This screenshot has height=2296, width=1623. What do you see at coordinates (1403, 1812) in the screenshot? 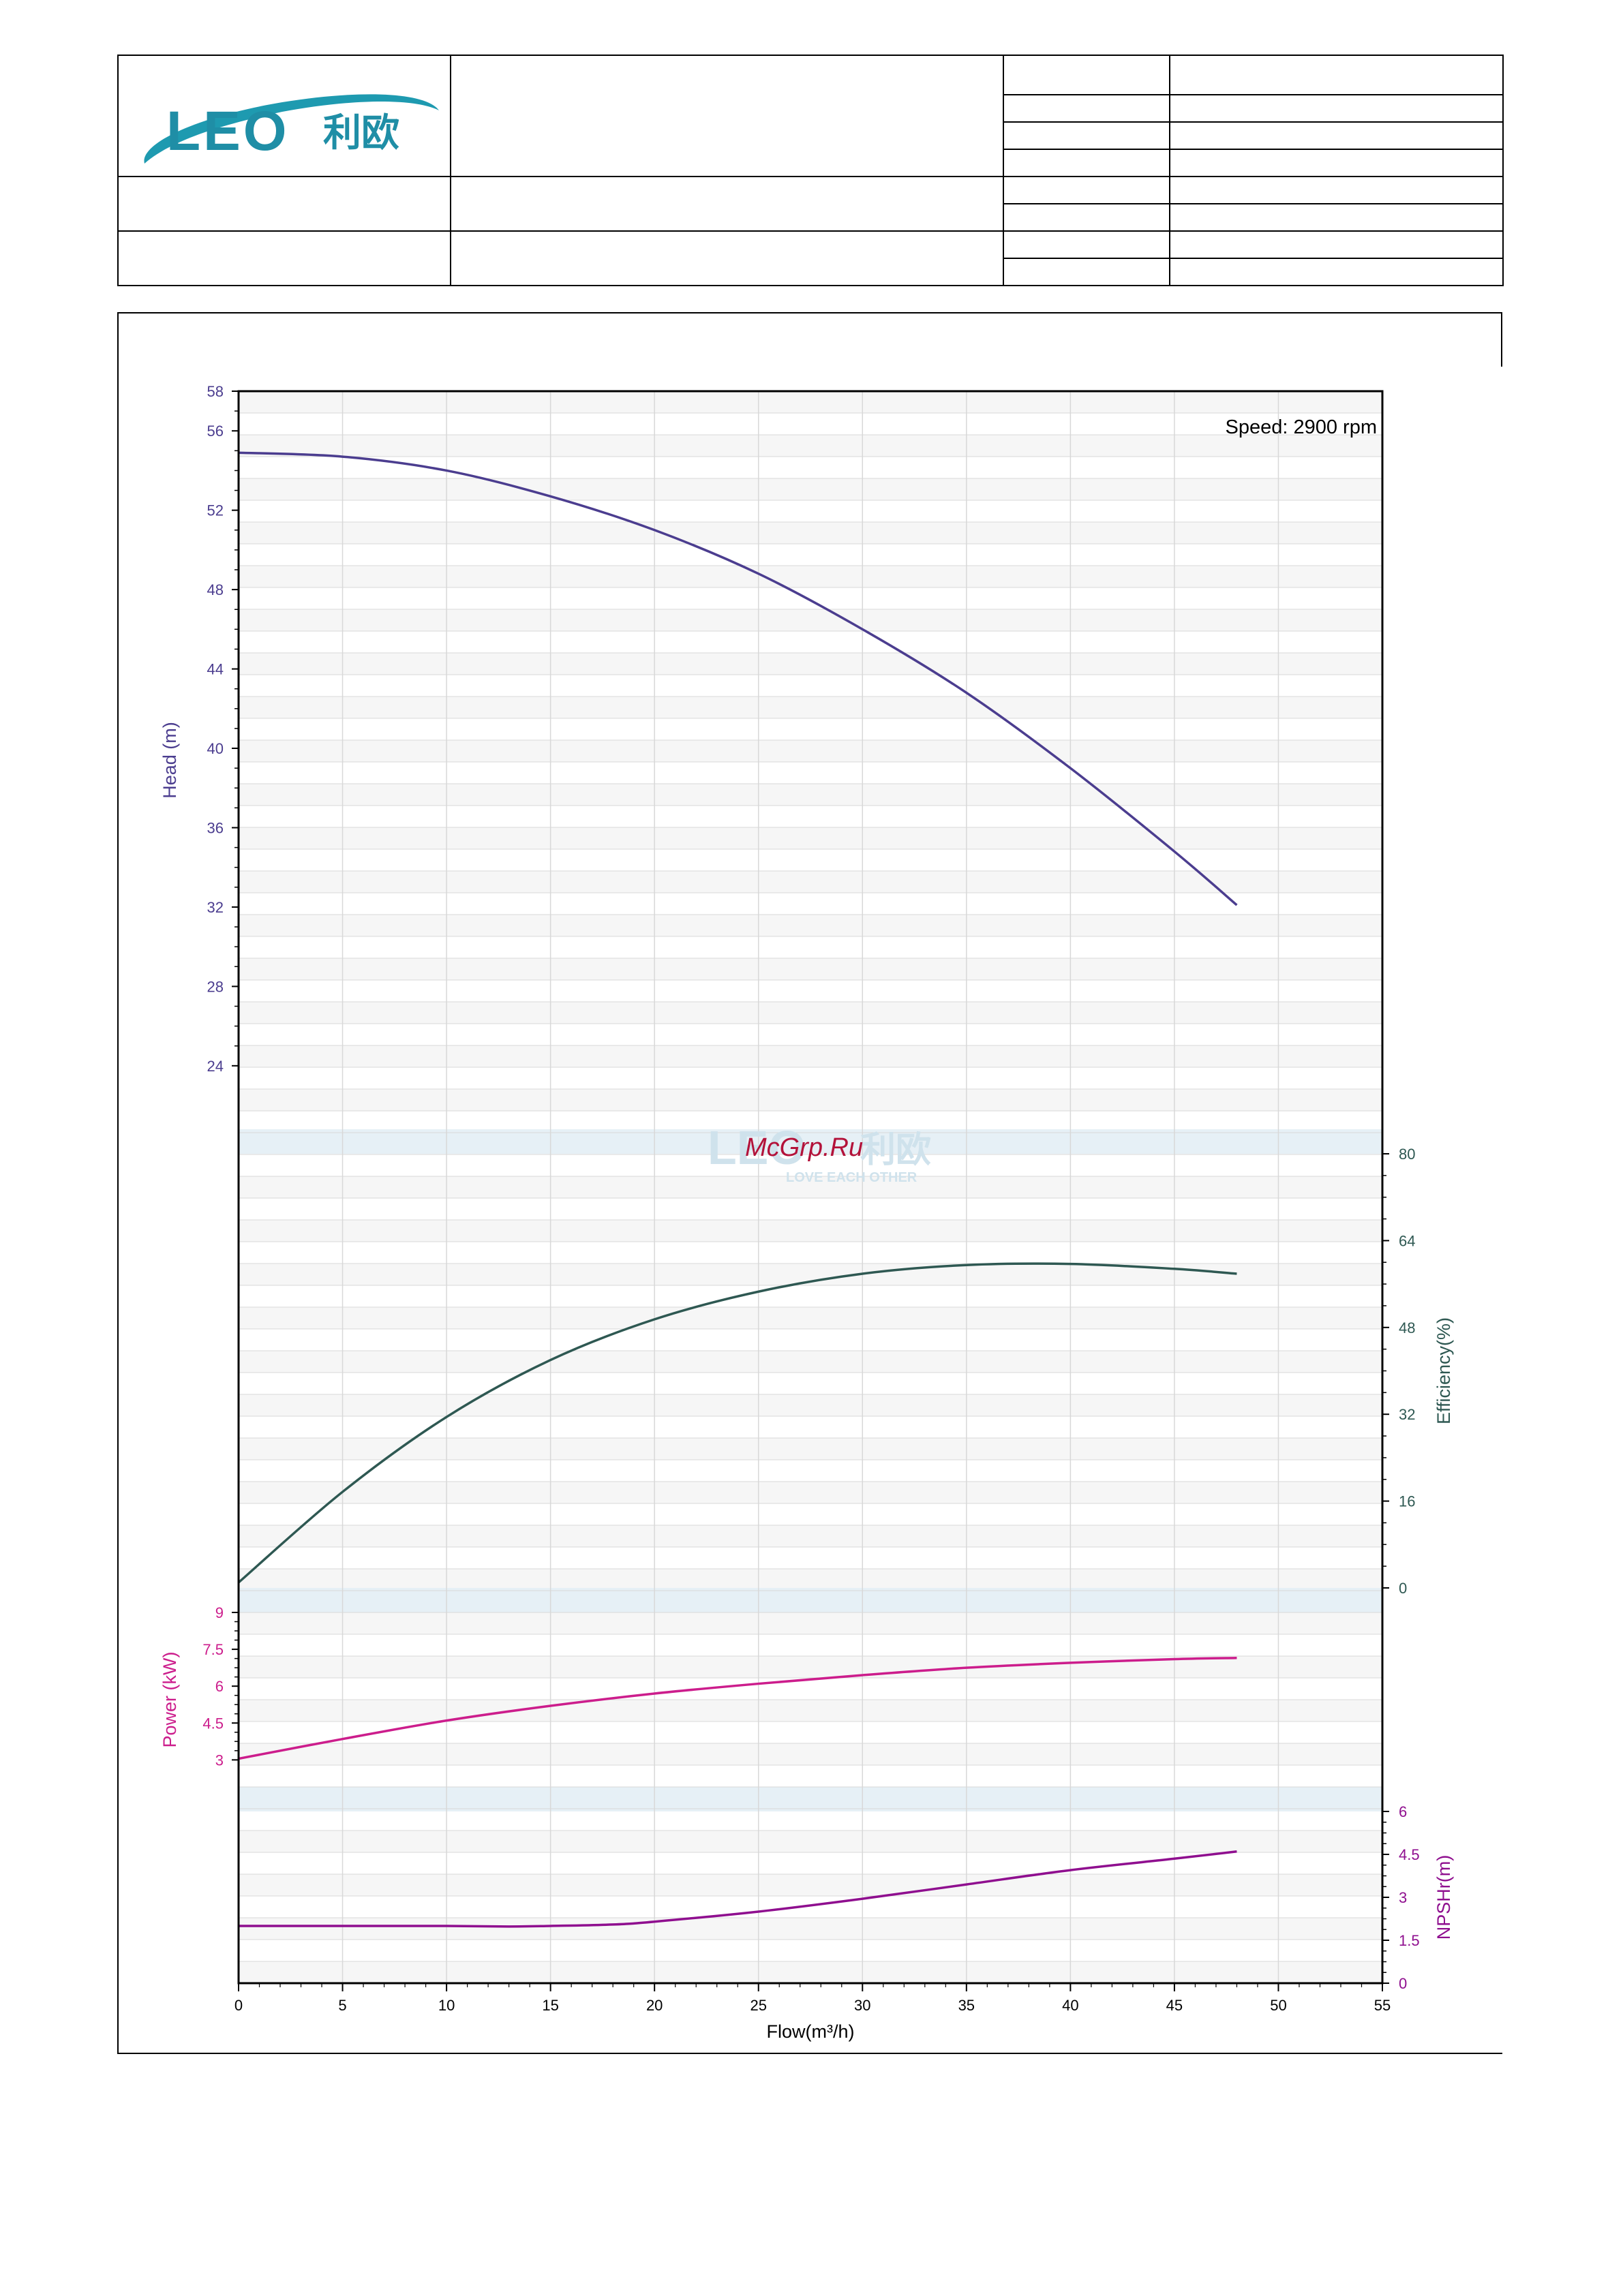
I see `npshr-m-tick-label: 6` at bounding box center [1403, 1812].